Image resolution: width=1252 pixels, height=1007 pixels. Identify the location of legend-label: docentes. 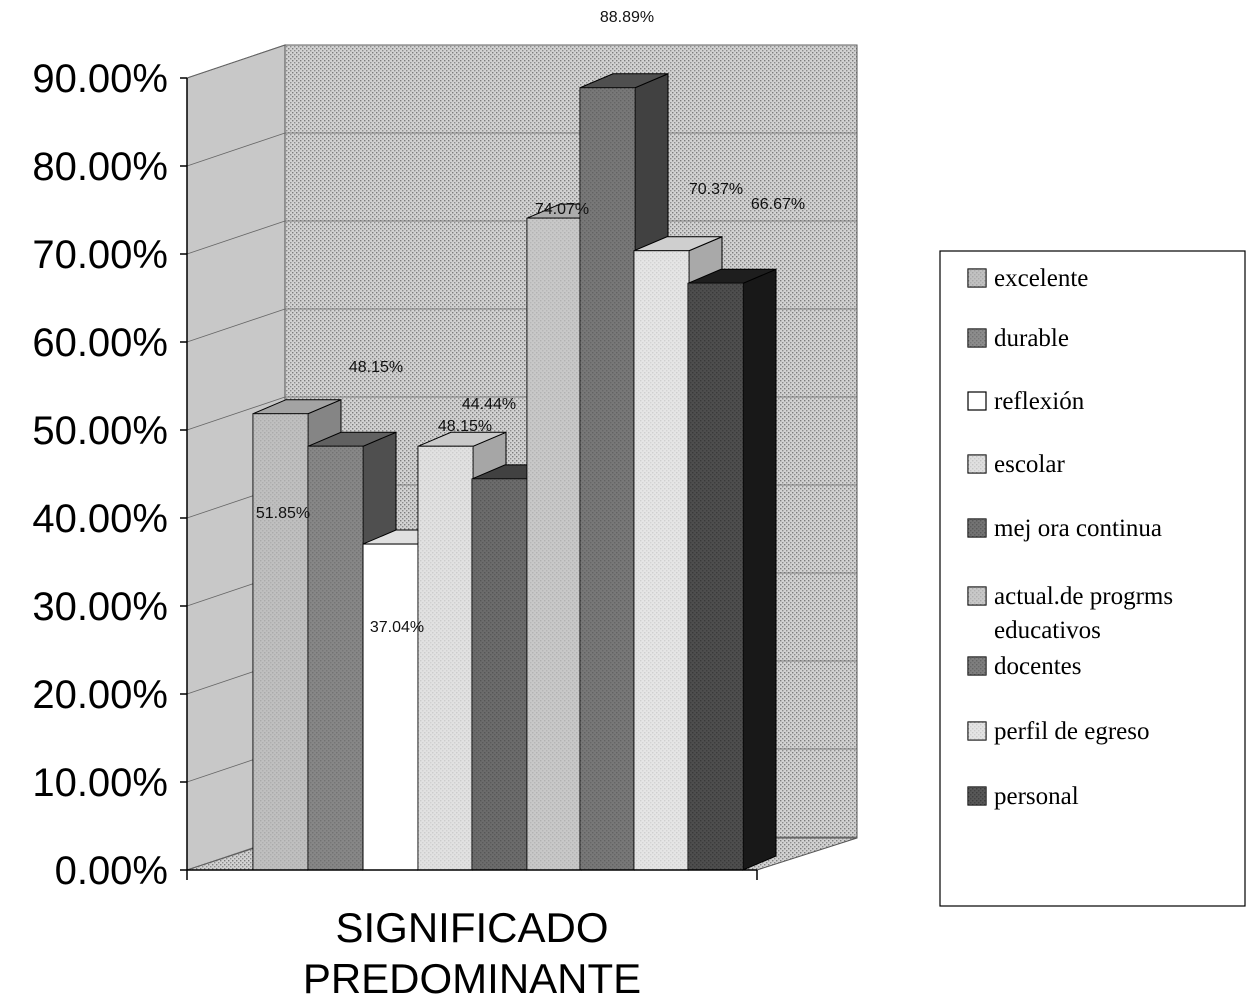
(1037, 666).